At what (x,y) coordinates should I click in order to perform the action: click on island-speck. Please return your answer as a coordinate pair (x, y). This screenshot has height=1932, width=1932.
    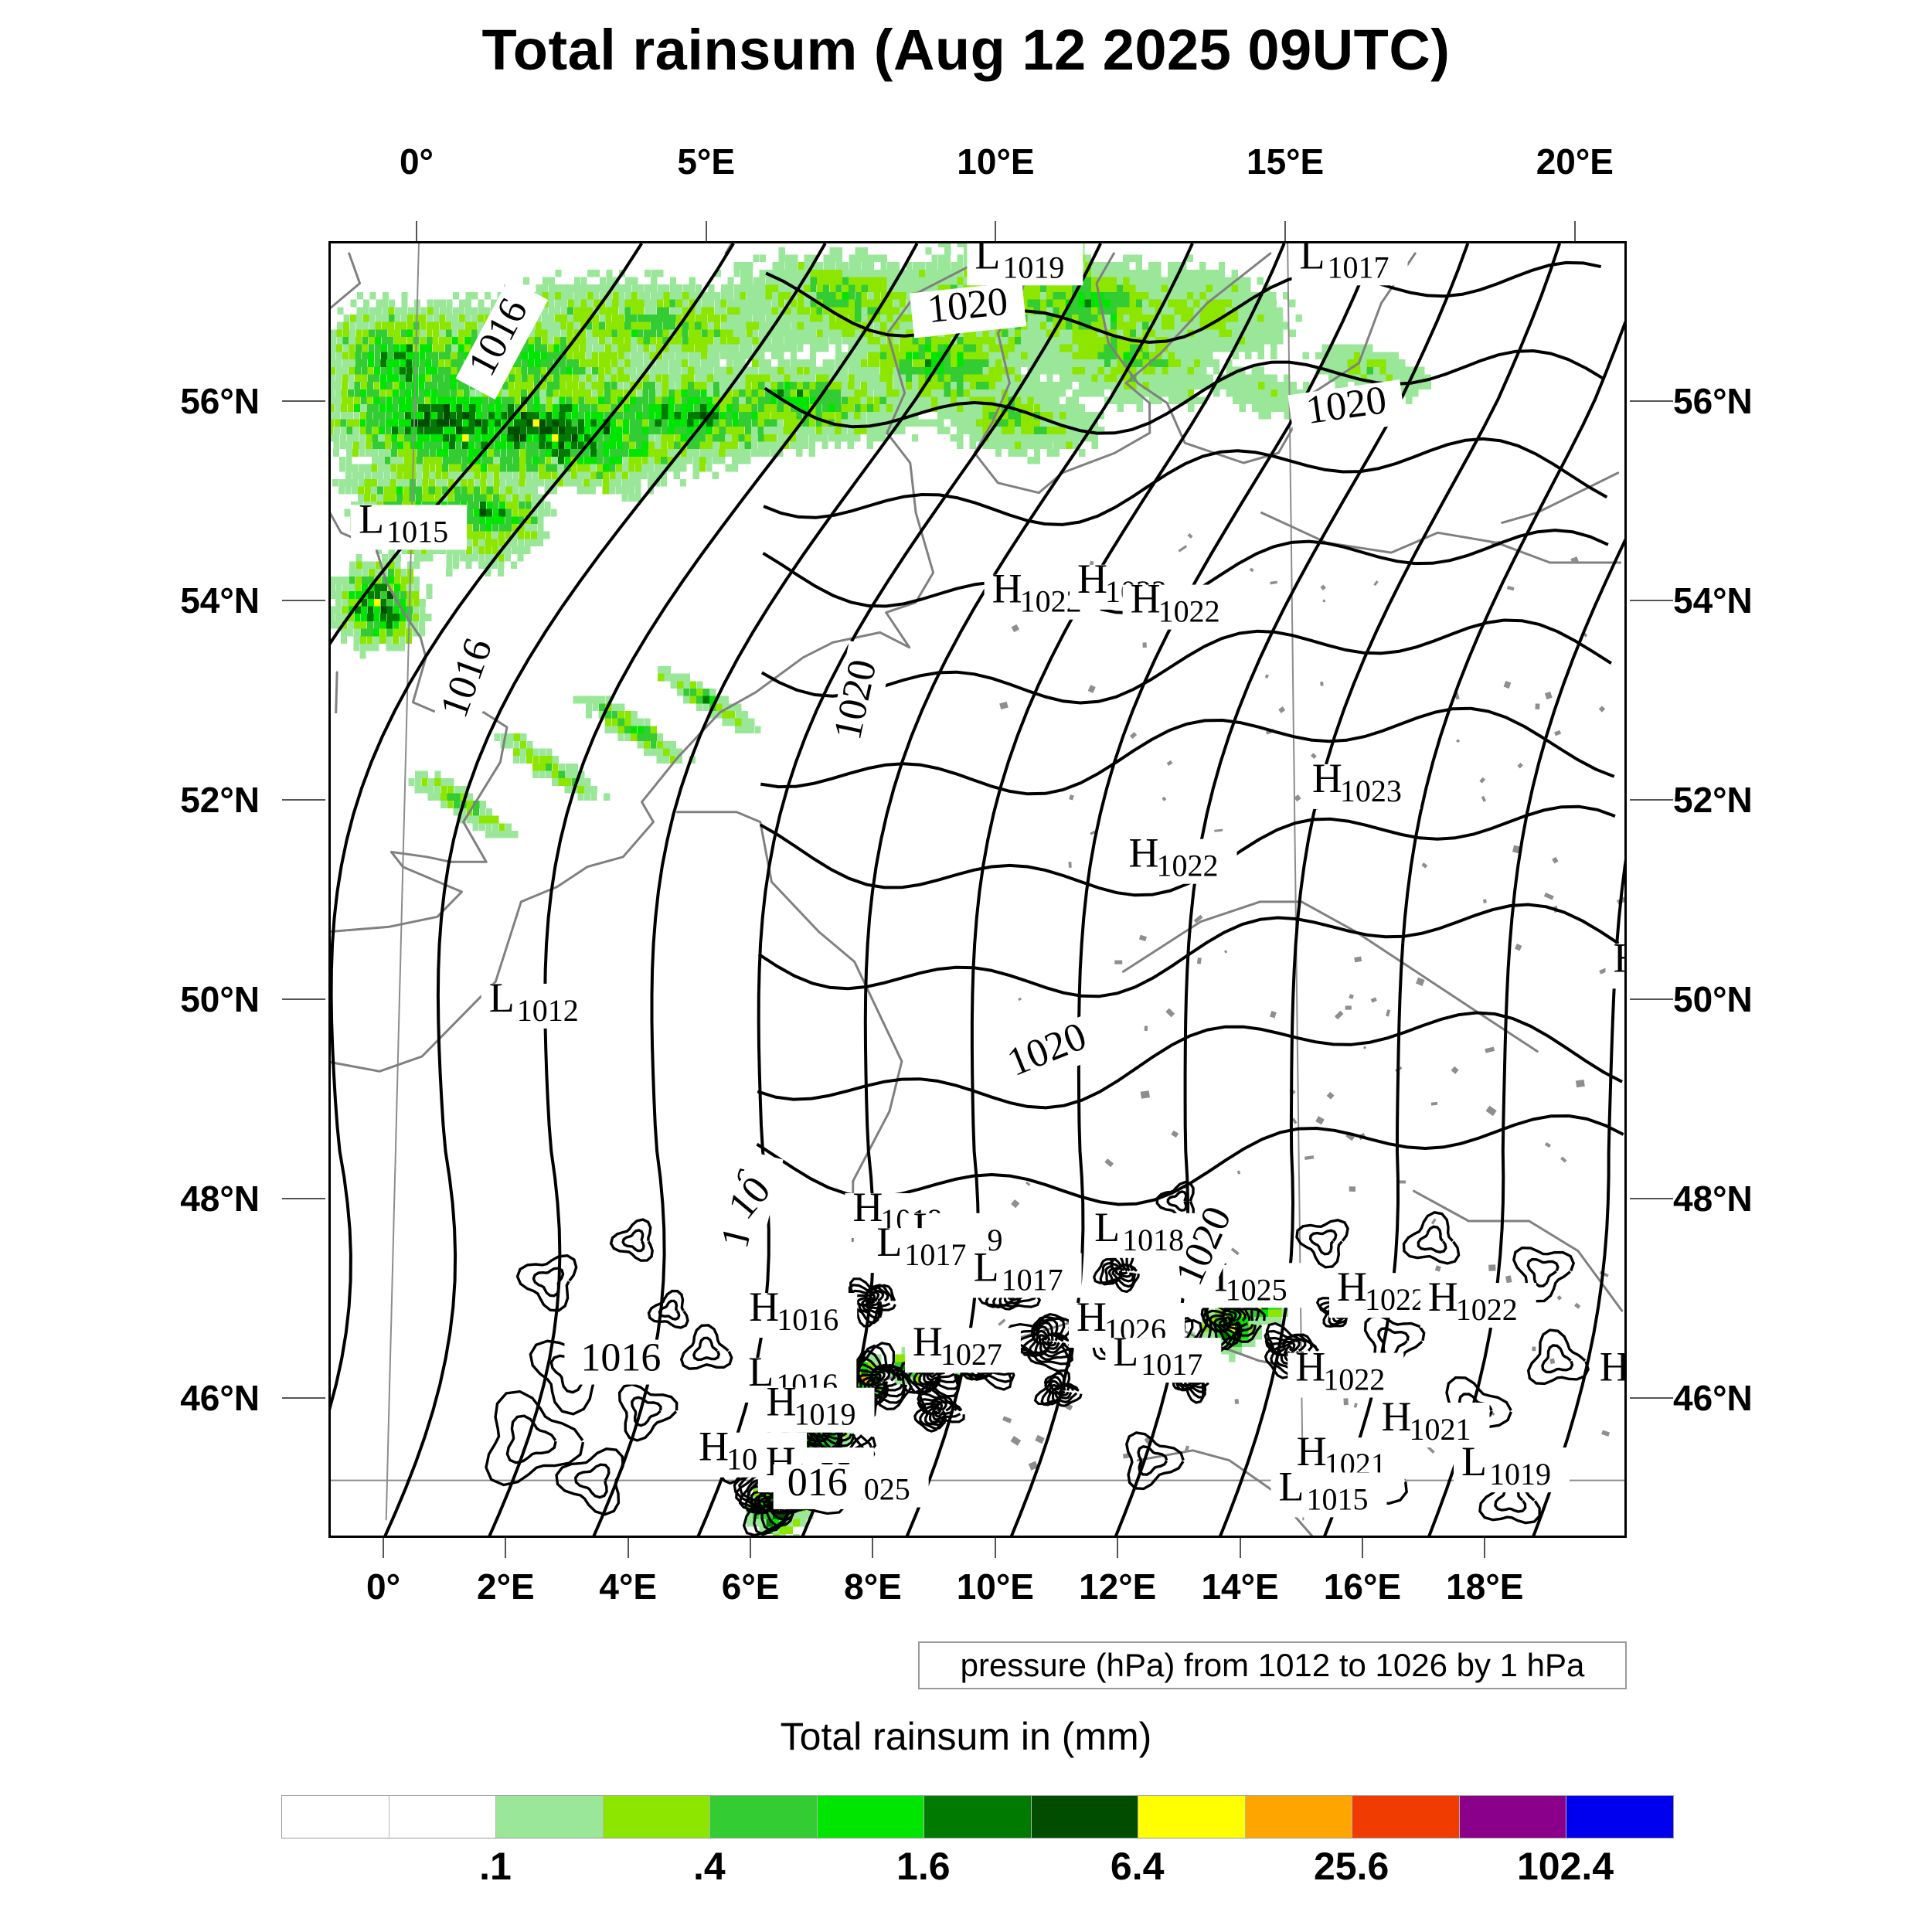
    Looking at the image, I should click on (1007, 1419).